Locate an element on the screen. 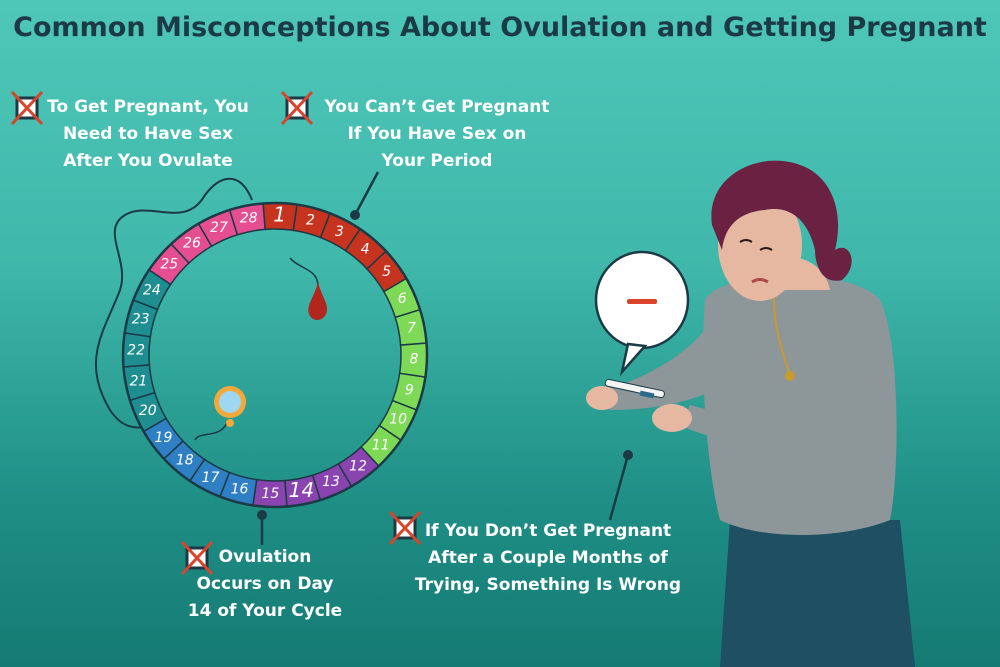 Image resolution: width=1000 pixels, height=667 pixels. misconception-3-line-2: Occurs on Day is located at coordinates (265, 584).